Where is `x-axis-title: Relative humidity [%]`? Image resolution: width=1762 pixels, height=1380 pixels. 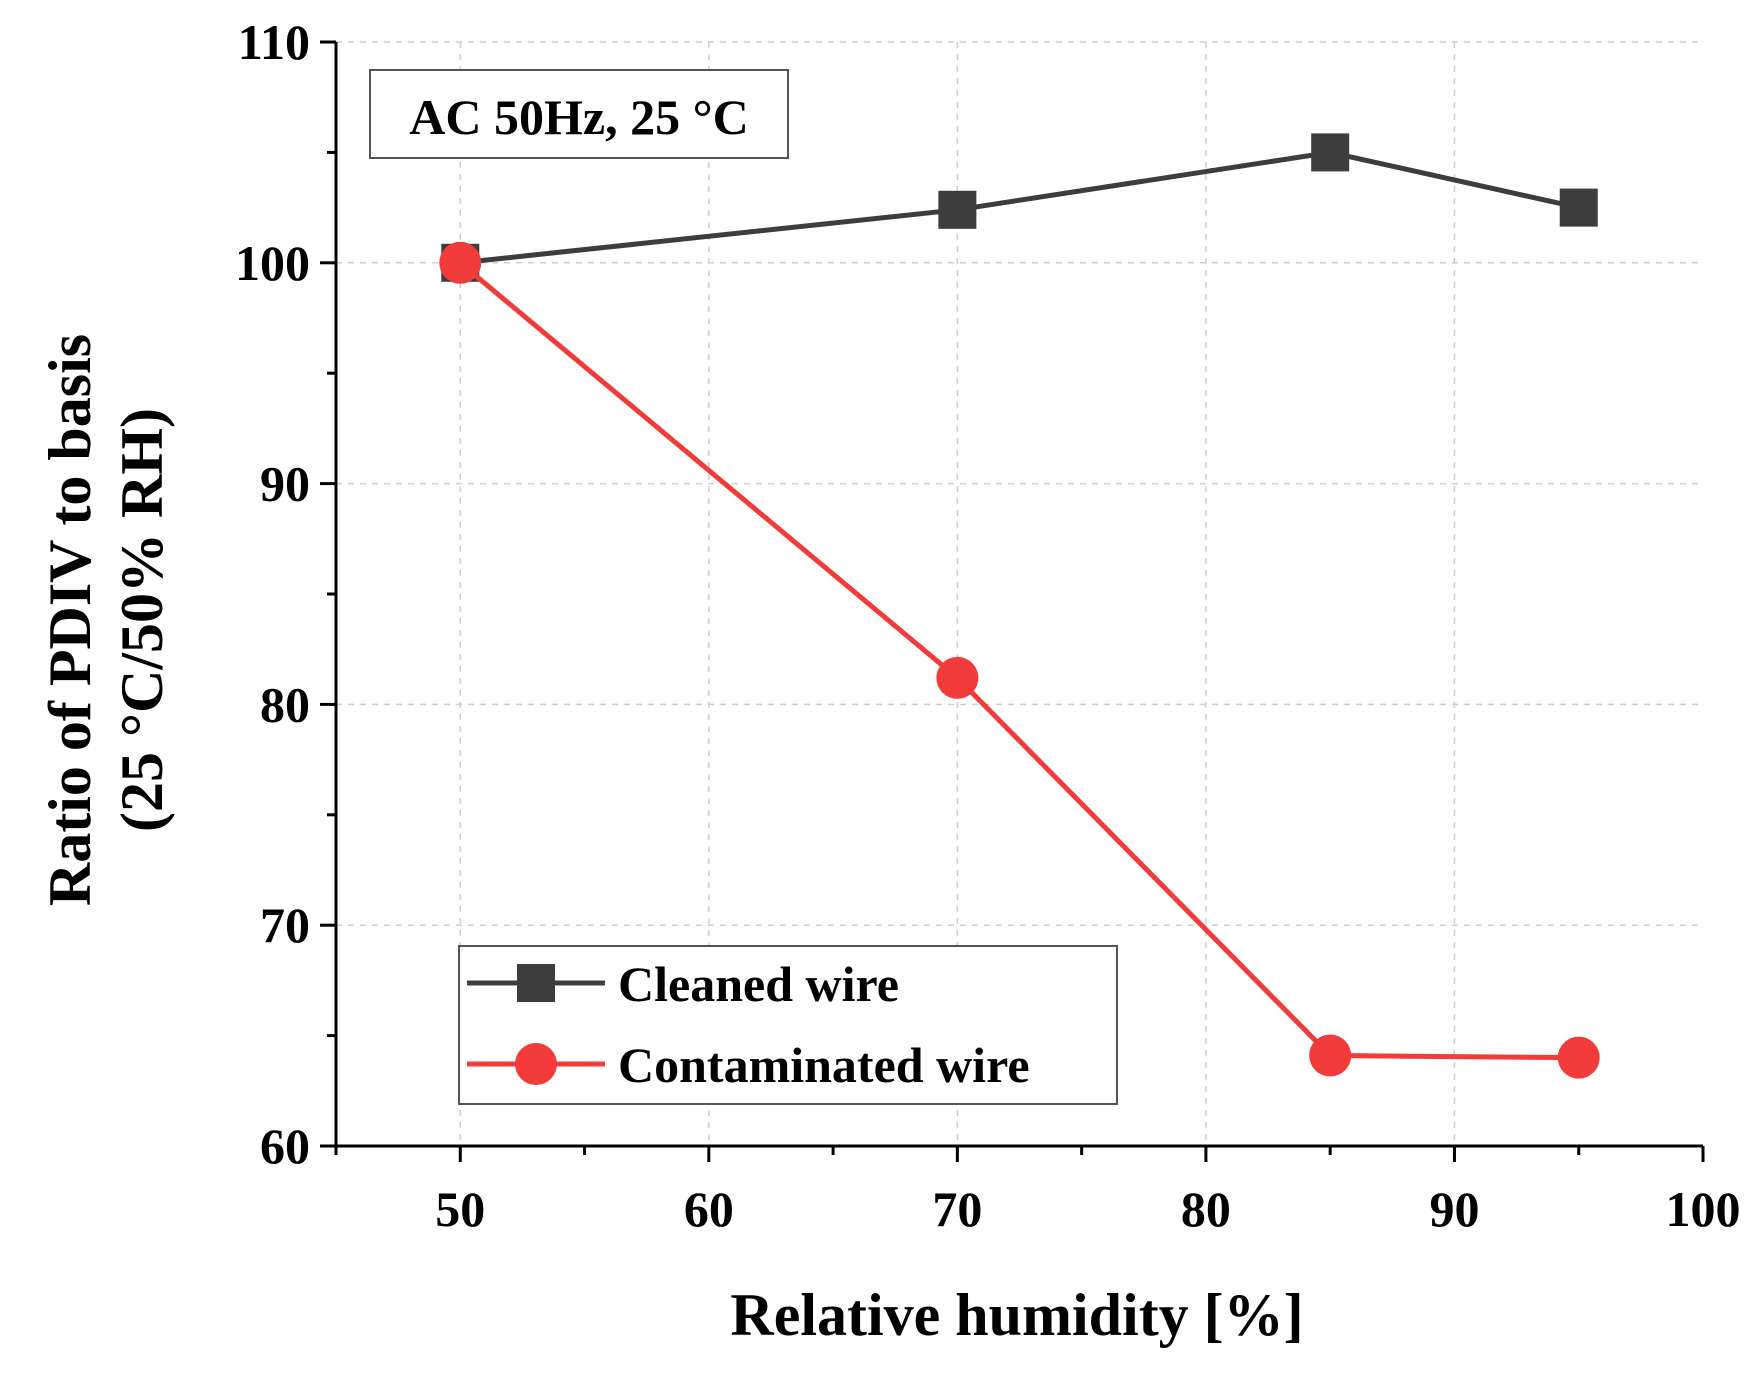 x-axis-title: Relative humidity [%] is located at coordinates (1016, 1315).